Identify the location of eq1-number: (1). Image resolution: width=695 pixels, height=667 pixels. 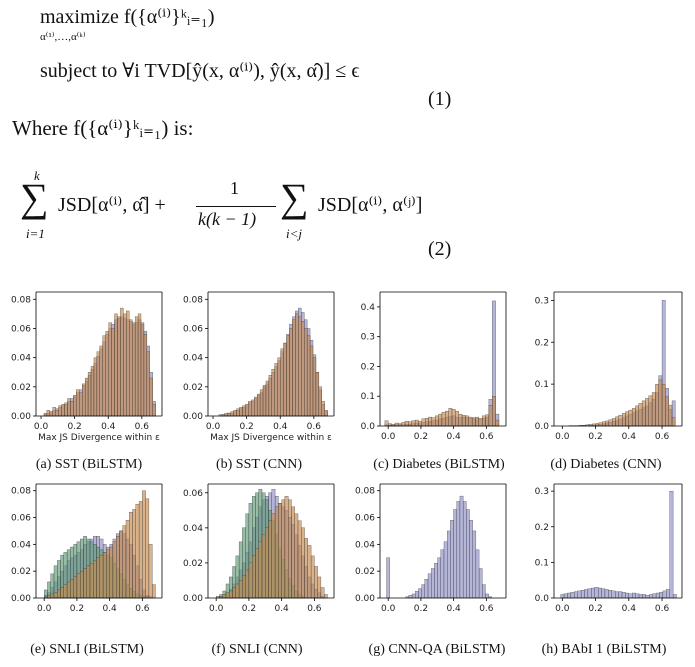
(440, 99).